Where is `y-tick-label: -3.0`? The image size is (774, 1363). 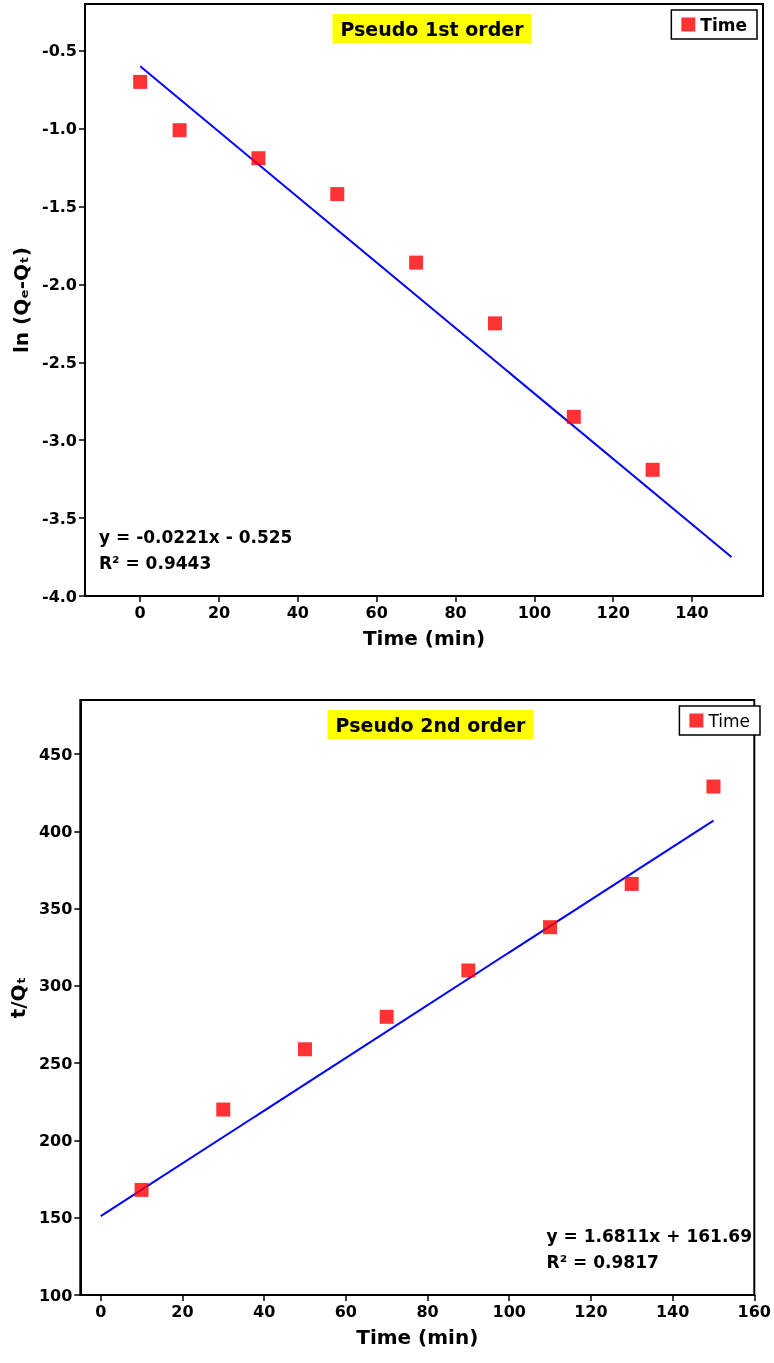 y-tick-label: -3.0 is located at coordinates (59, 440).